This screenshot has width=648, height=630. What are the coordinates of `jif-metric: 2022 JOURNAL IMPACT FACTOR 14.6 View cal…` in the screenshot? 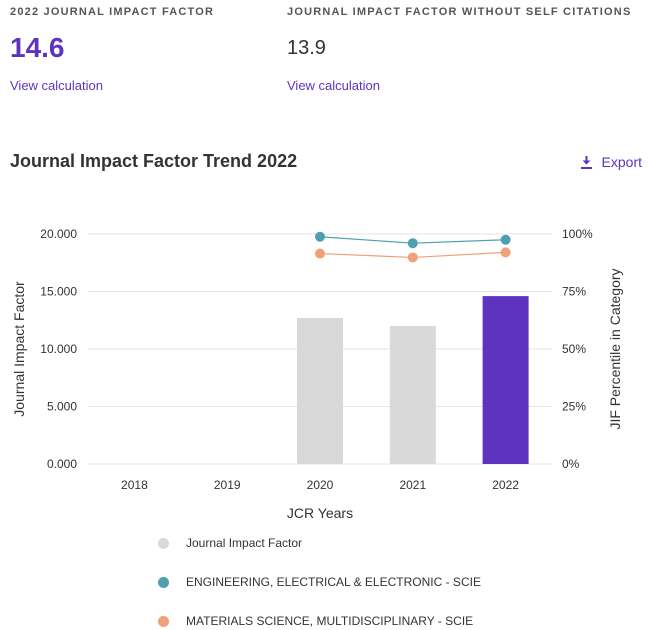 It's located at (112, 49).